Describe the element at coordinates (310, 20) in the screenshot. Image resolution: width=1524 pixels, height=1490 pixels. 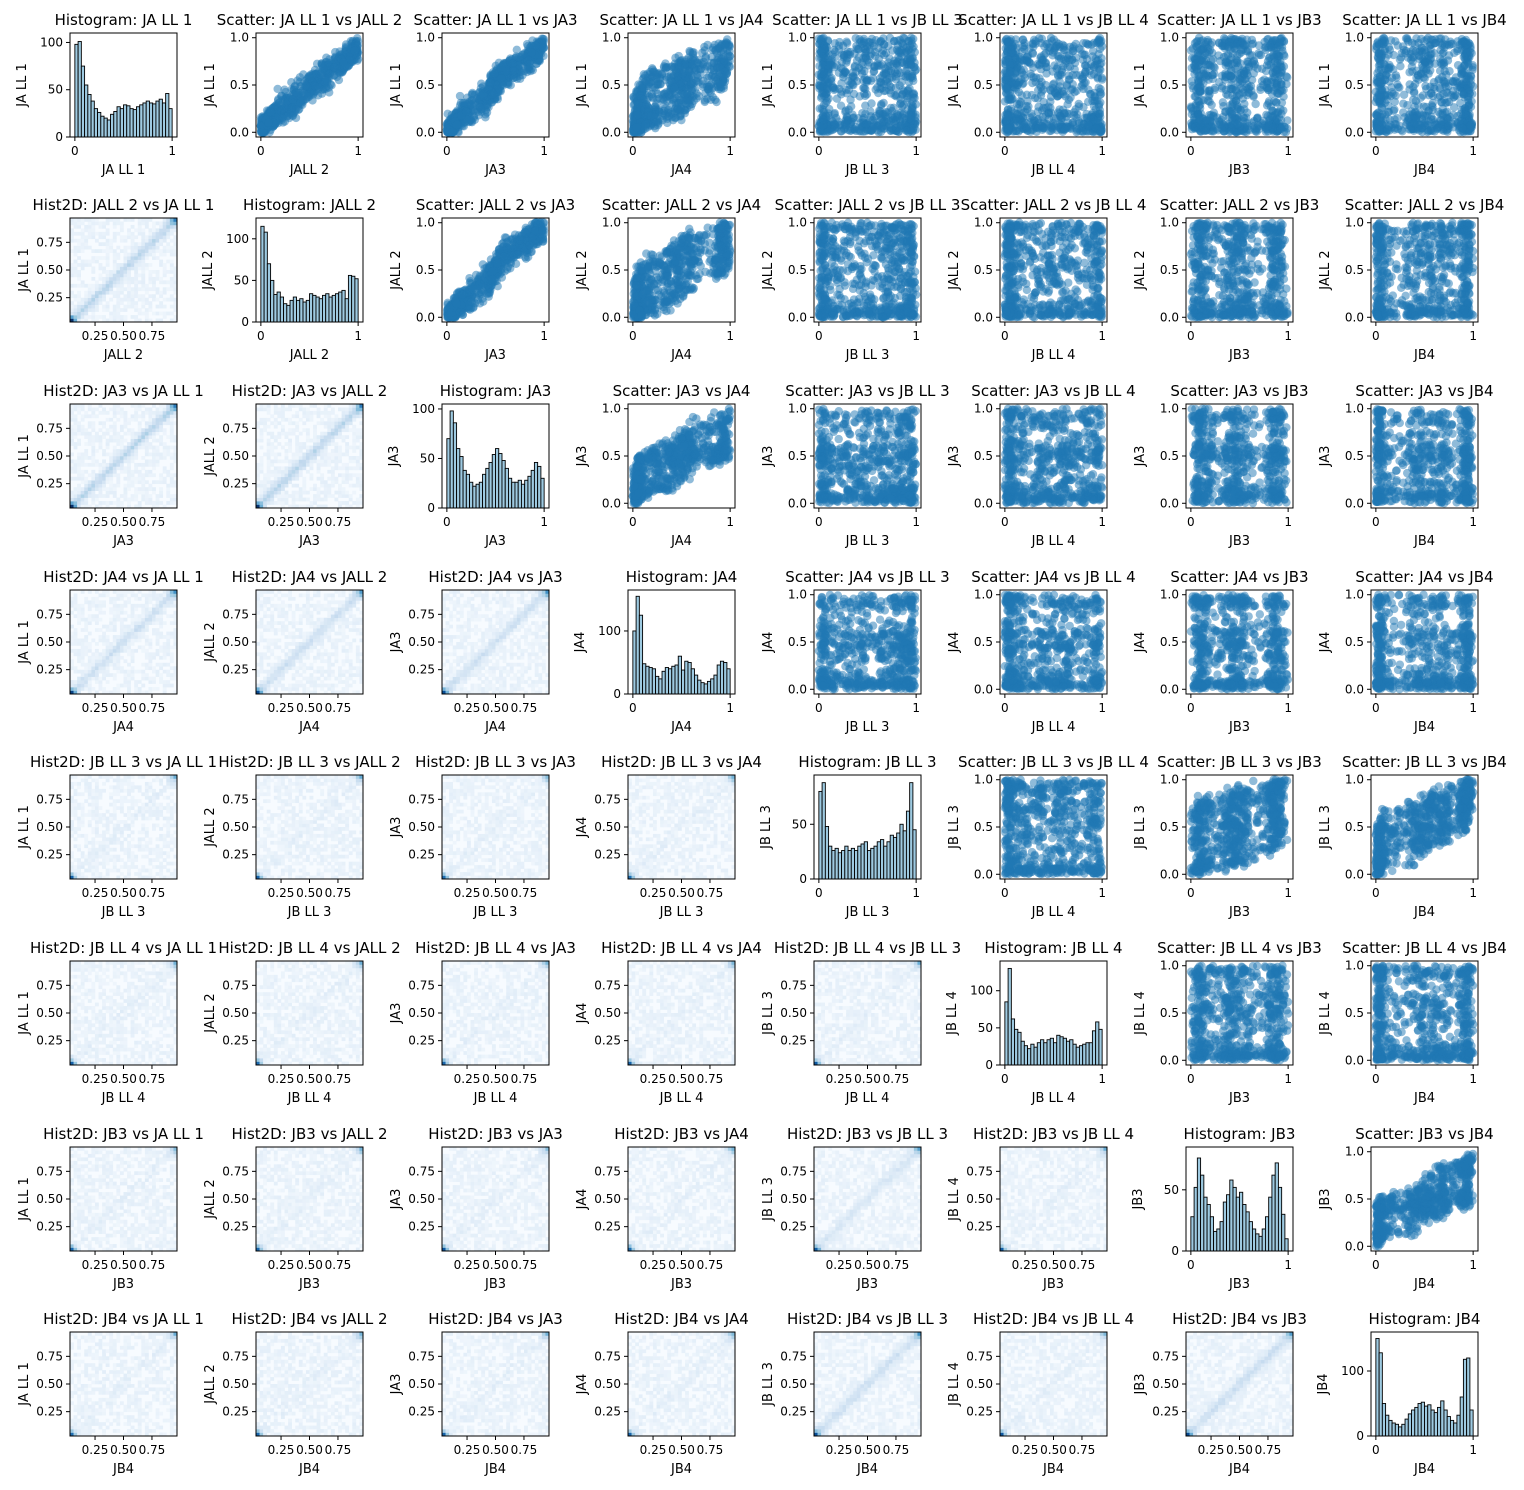
I see `panel-title: Scatter: JA LL 1 vs JALL 2` at that location.